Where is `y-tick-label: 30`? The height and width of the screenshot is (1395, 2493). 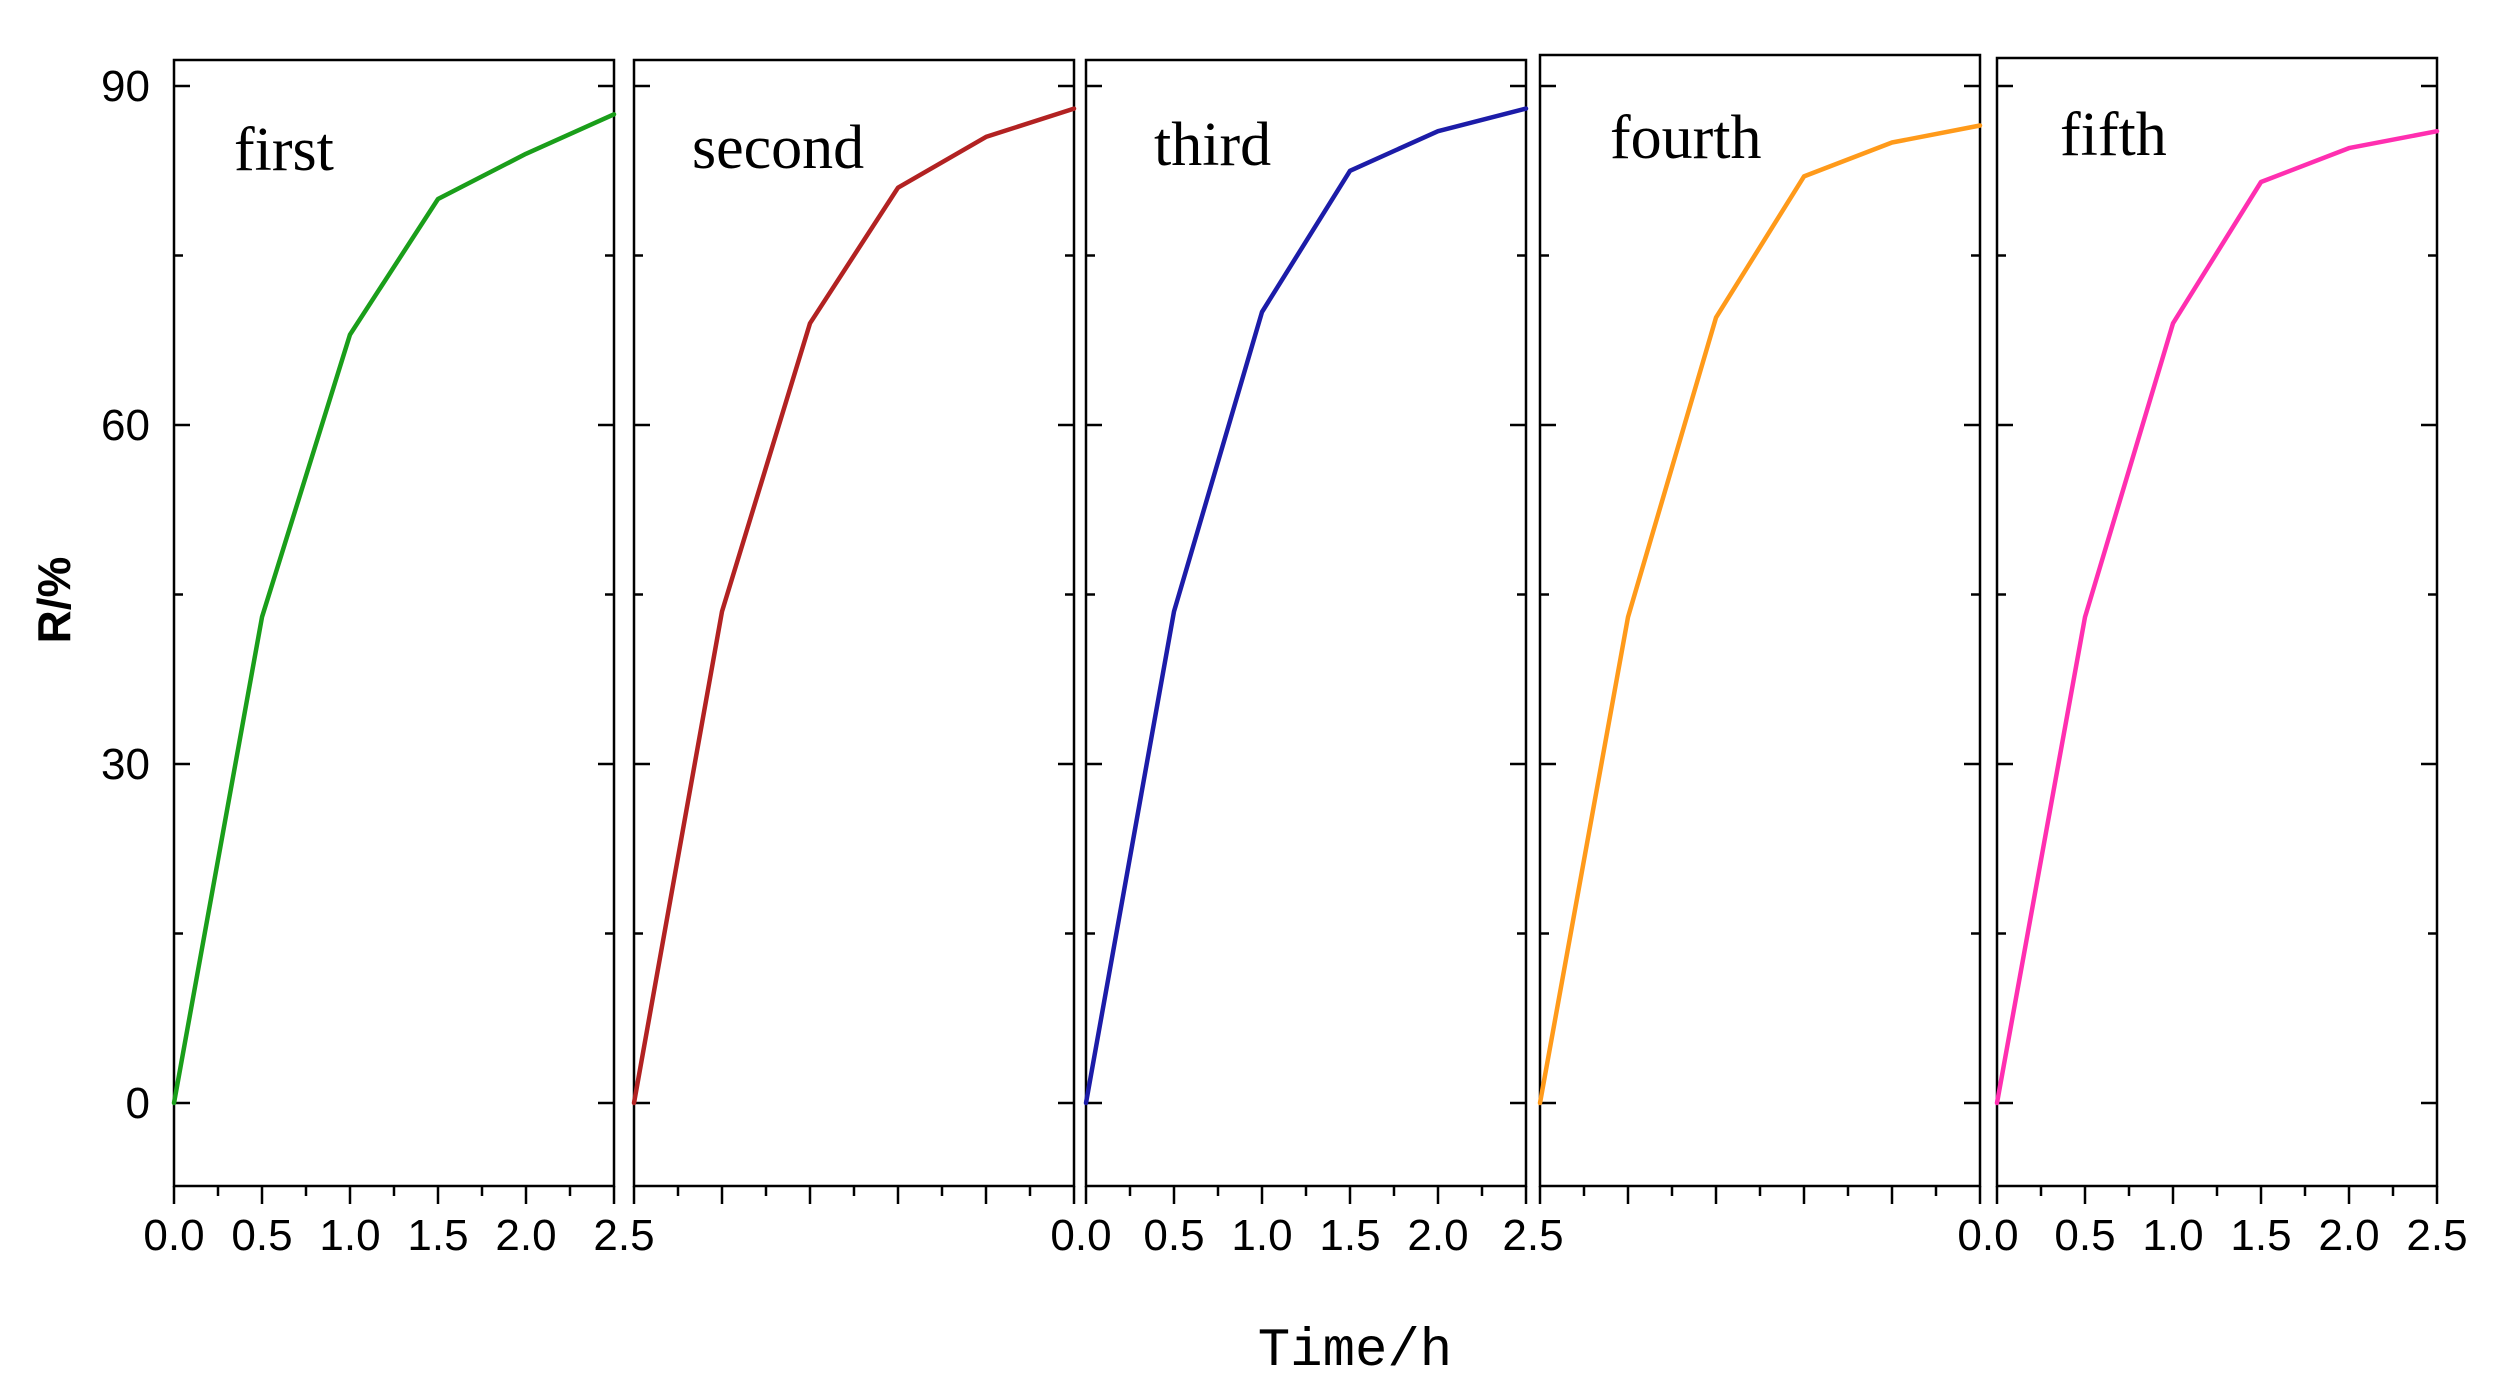 y-tick-label: 30 is located at coordinates (125, 764).